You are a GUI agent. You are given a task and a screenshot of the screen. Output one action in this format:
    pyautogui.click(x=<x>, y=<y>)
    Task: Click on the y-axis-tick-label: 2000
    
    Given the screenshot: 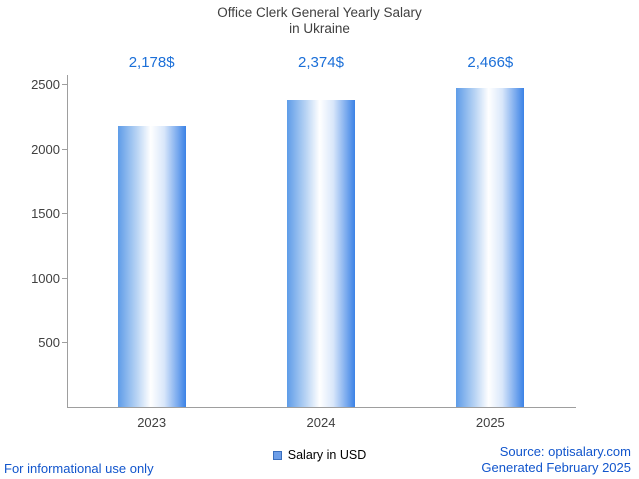 What is the action you would take?
    pyautogui.click(x=45, y=149)
    